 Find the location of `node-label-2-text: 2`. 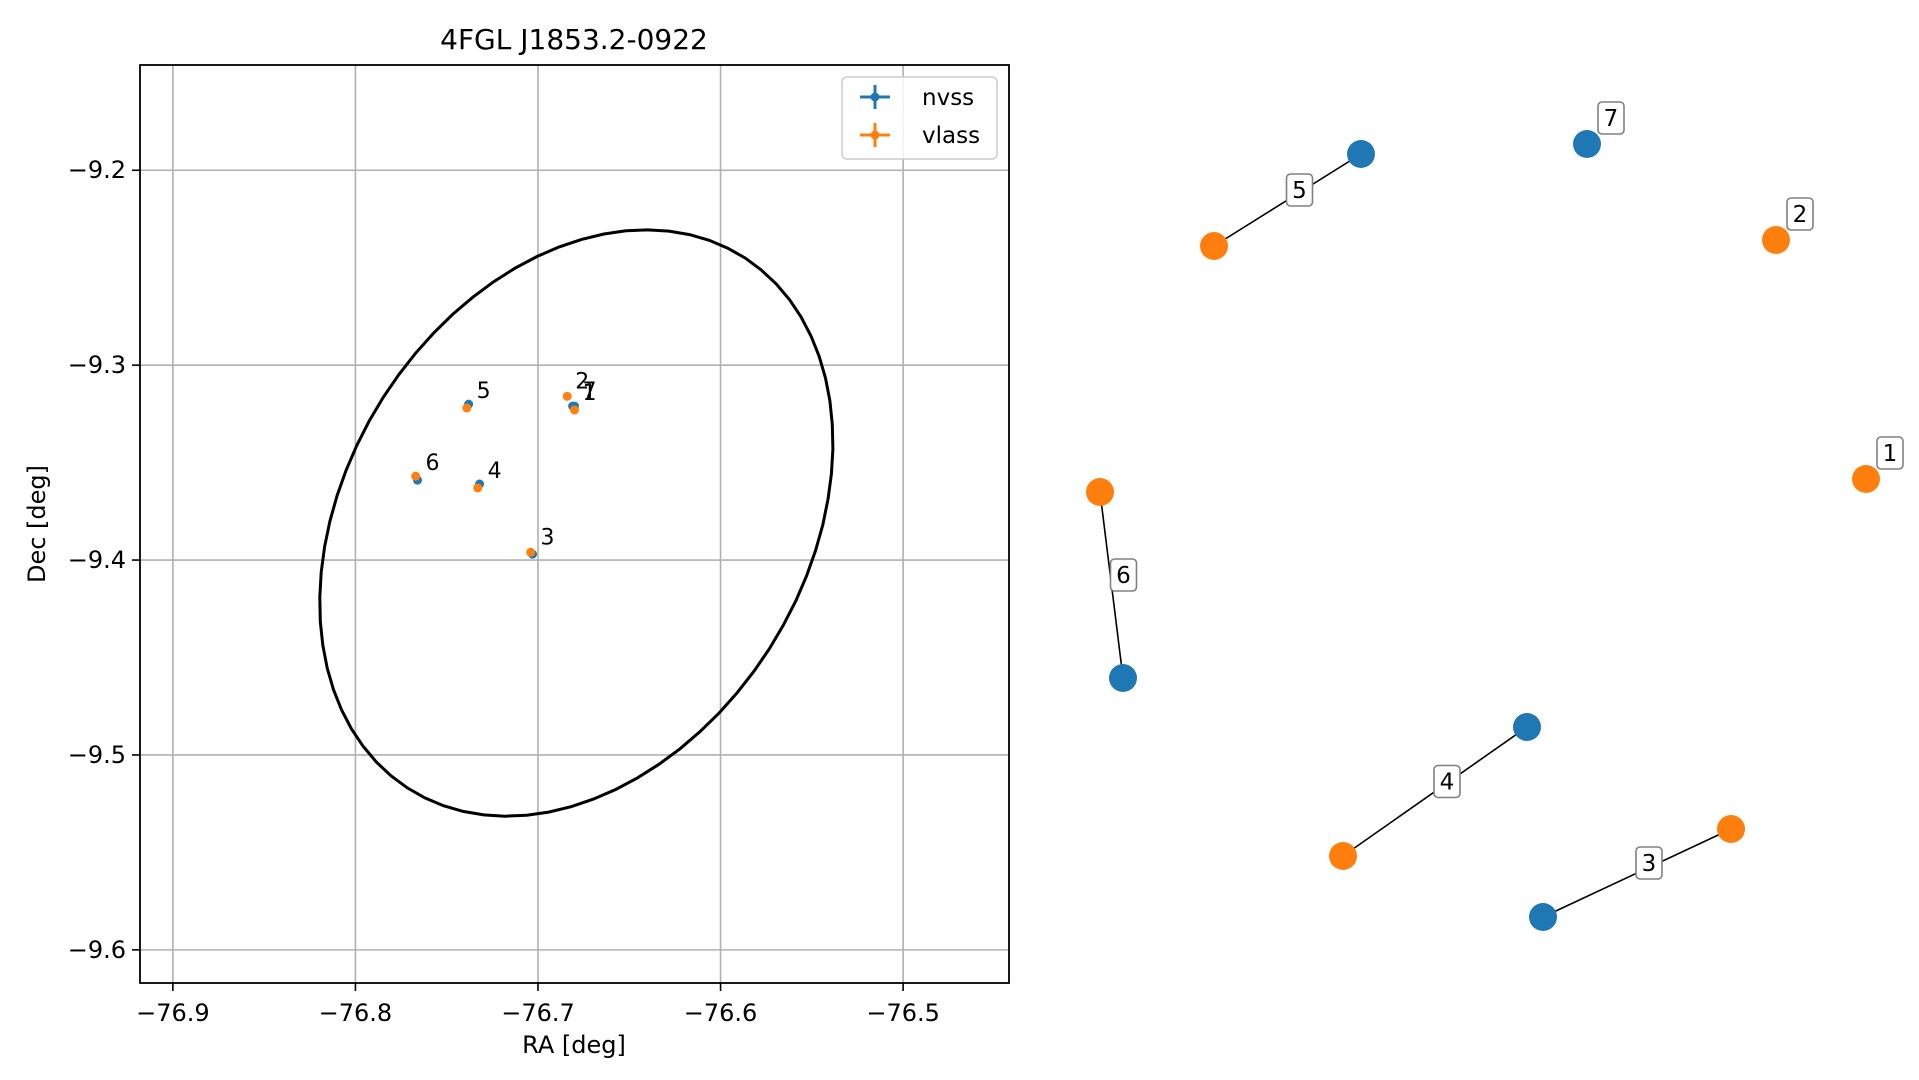

node-label-2-text: 2 is located at coordinates (1800, 215).